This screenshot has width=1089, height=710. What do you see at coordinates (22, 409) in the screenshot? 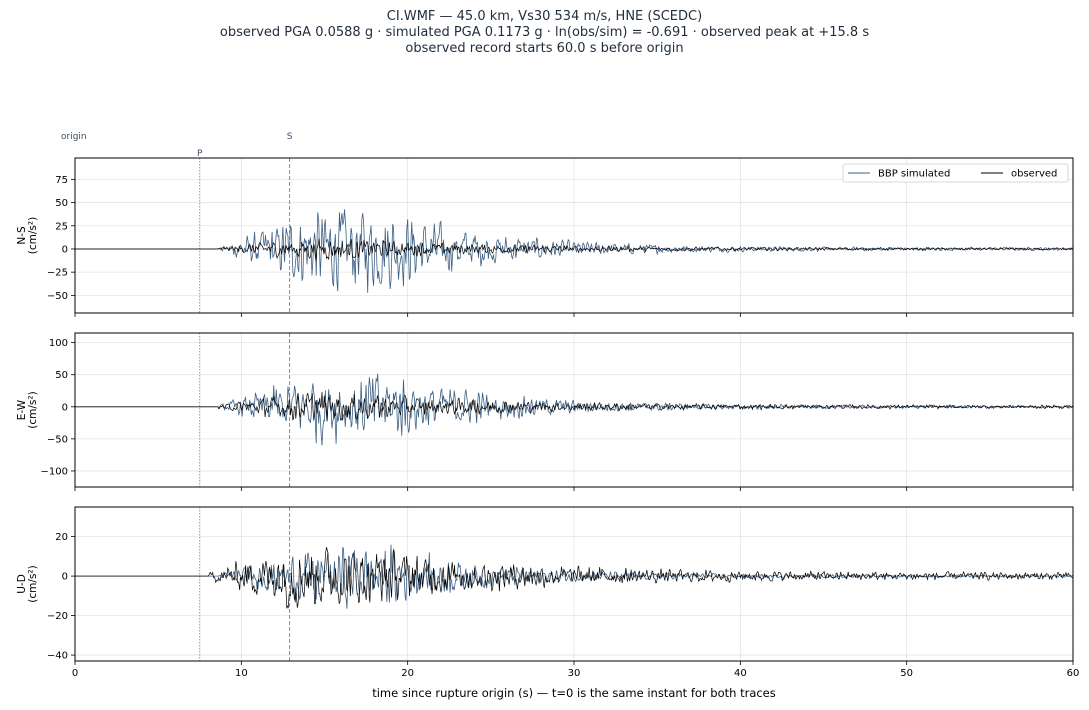
I see `y-axis-label: E-W` at bounding box center [22, 409].